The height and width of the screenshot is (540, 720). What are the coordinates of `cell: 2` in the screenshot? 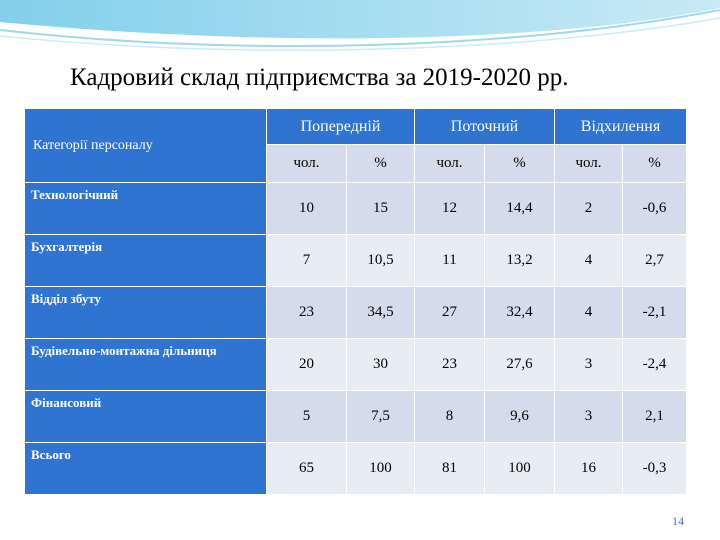 It's located at (588, 208).